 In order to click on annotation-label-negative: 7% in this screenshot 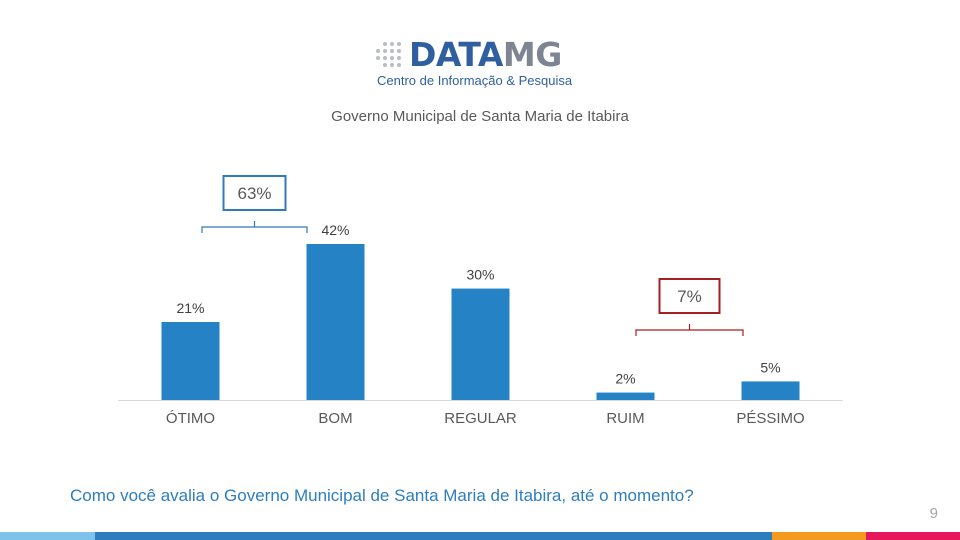, I will do `click(689, 296)`.